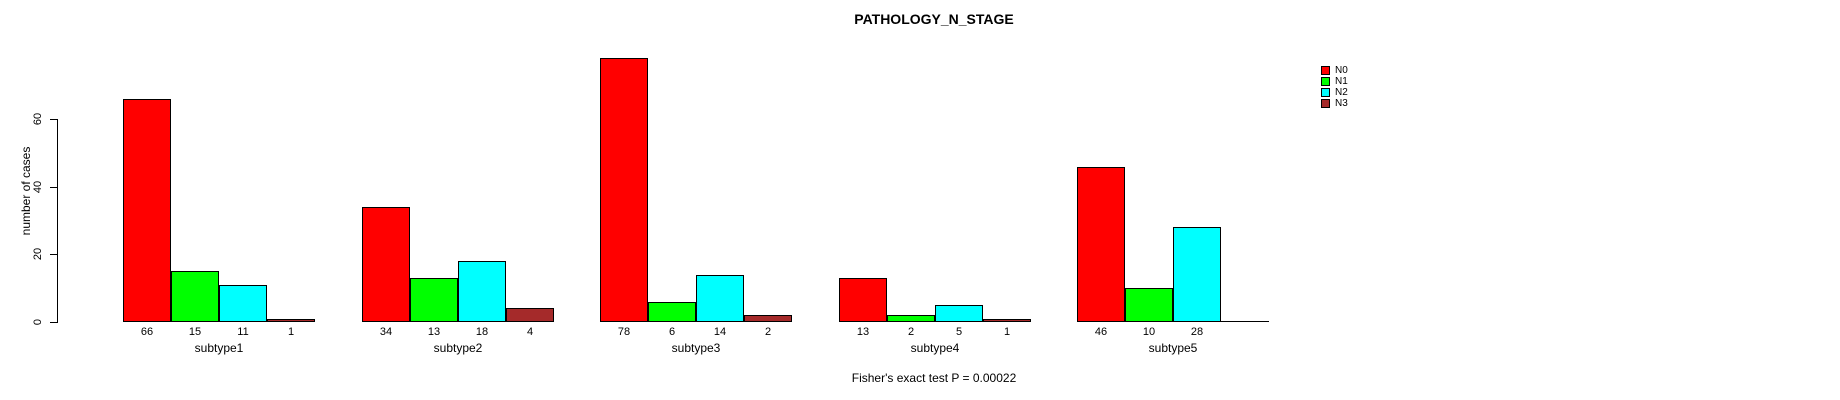 This screenshot has height=400, width=1840. I want to click on y-tick-label: 40, so click(38, 187).